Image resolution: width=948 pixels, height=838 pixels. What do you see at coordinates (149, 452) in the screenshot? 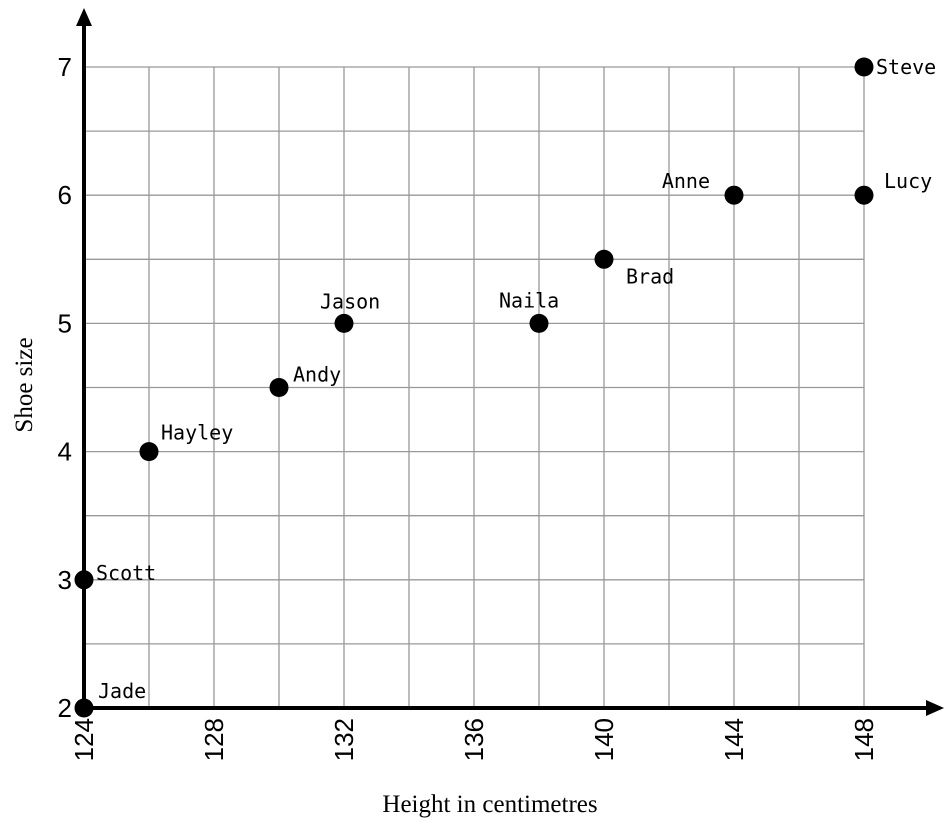
I see `data-point-hayley` at bounding box center [149, 452].